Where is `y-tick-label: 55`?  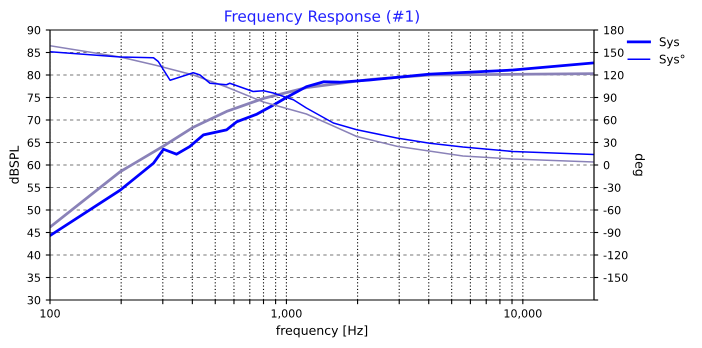
y-tick-label: 55 is located at coordinates (34, 188).